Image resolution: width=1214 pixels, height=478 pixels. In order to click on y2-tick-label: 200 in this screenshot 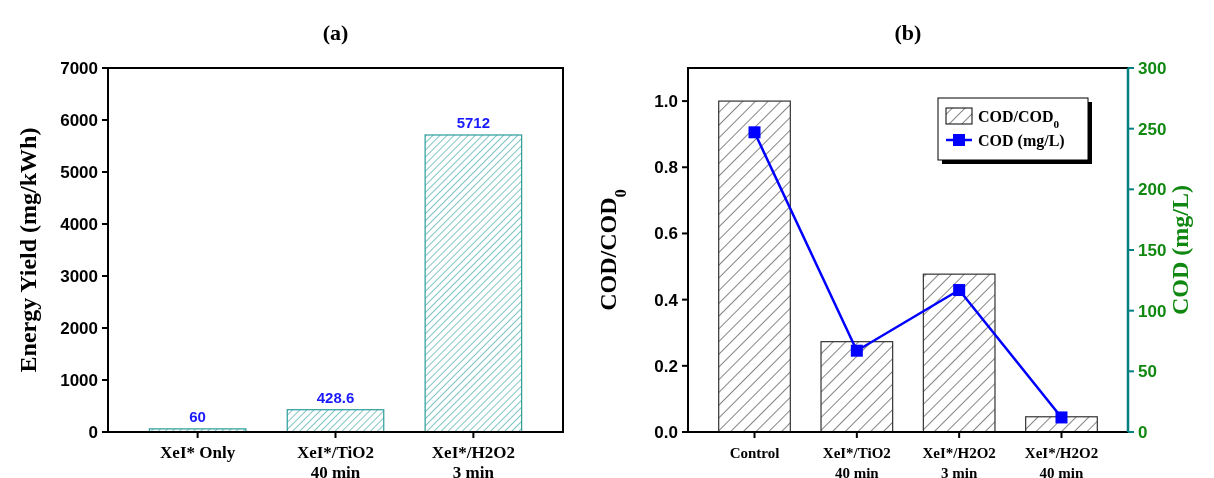, I will do `click(1152, 190)`.